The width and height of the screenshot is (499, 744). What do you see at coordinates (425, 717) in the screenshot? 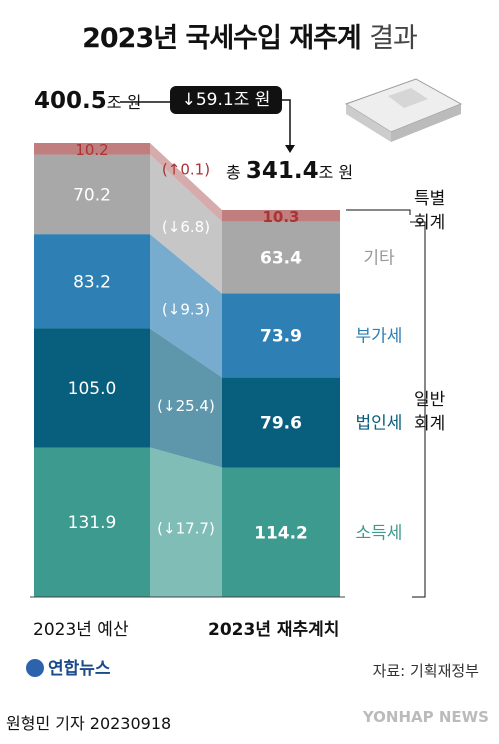
I see `watermark: YONHAP NEWS` at bounding box center [425, 717].